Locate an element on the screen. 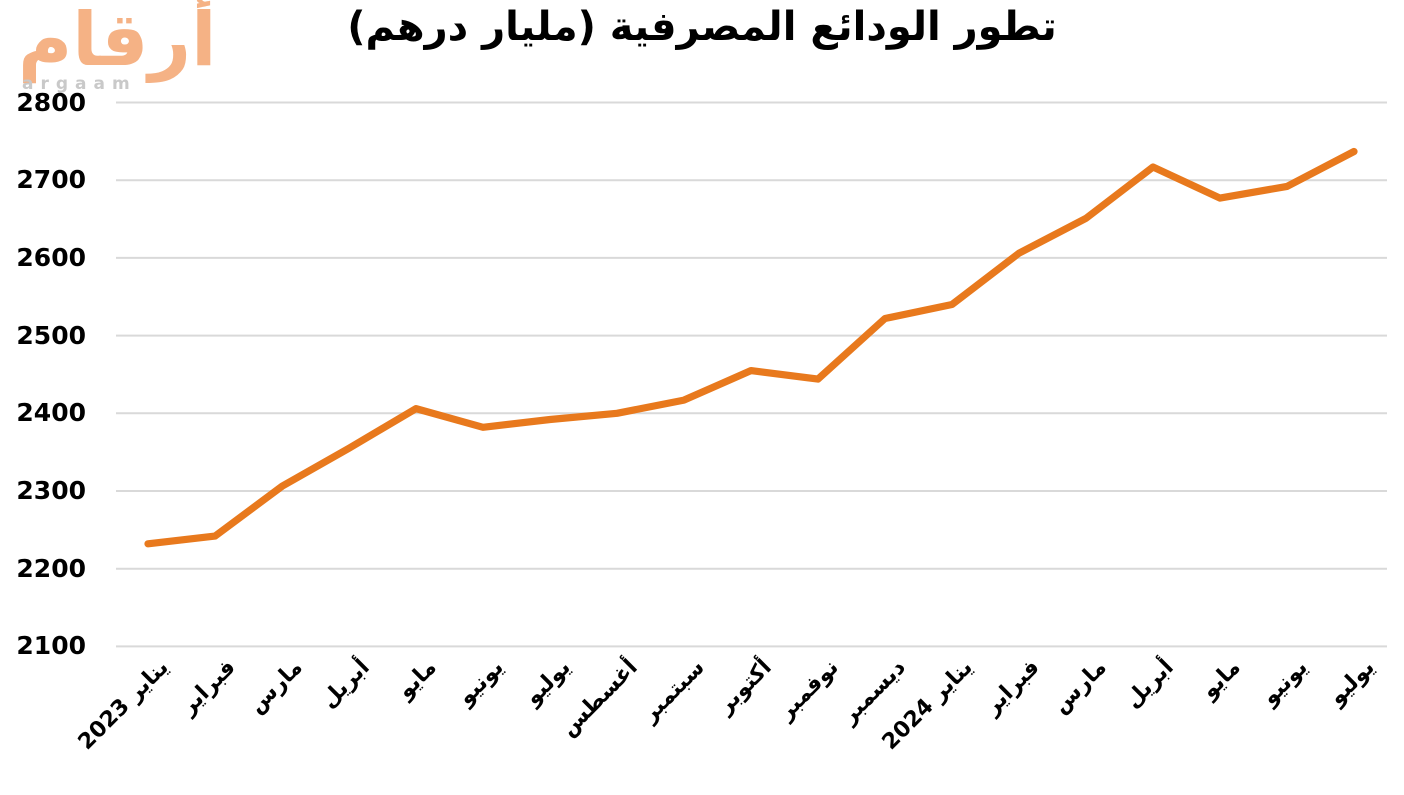  y-axis-label: 2100 is located at coordinates (51, 646).